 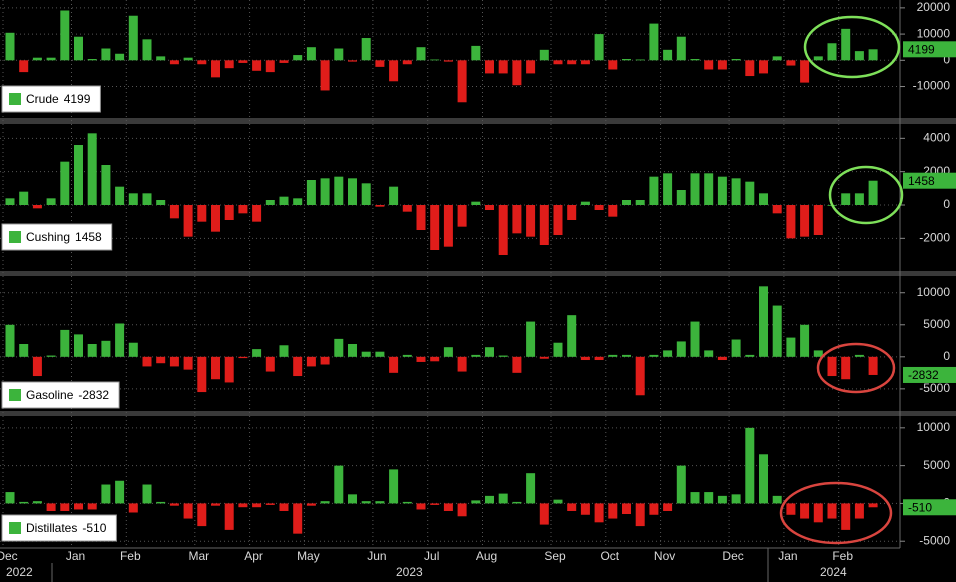 I want to click on x-tick-label: Jun, so click(x=376, y=556).